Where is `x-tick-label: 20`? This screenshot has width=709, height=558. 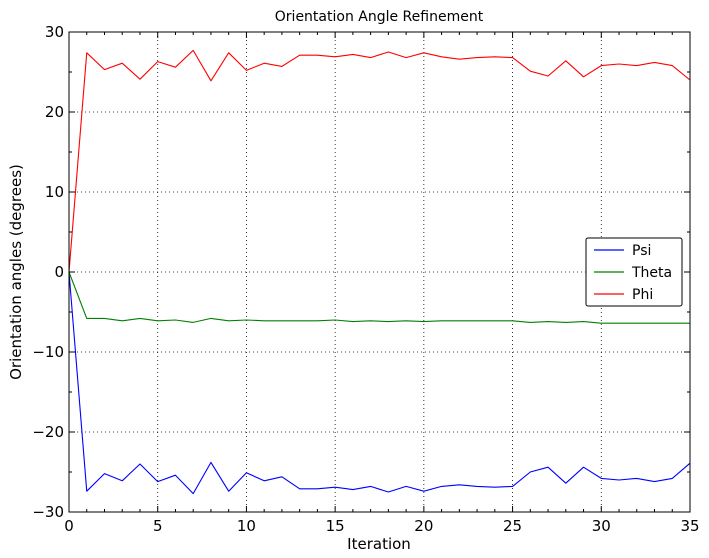
x-tick-label: 20 is located at coordinates (423, 526).